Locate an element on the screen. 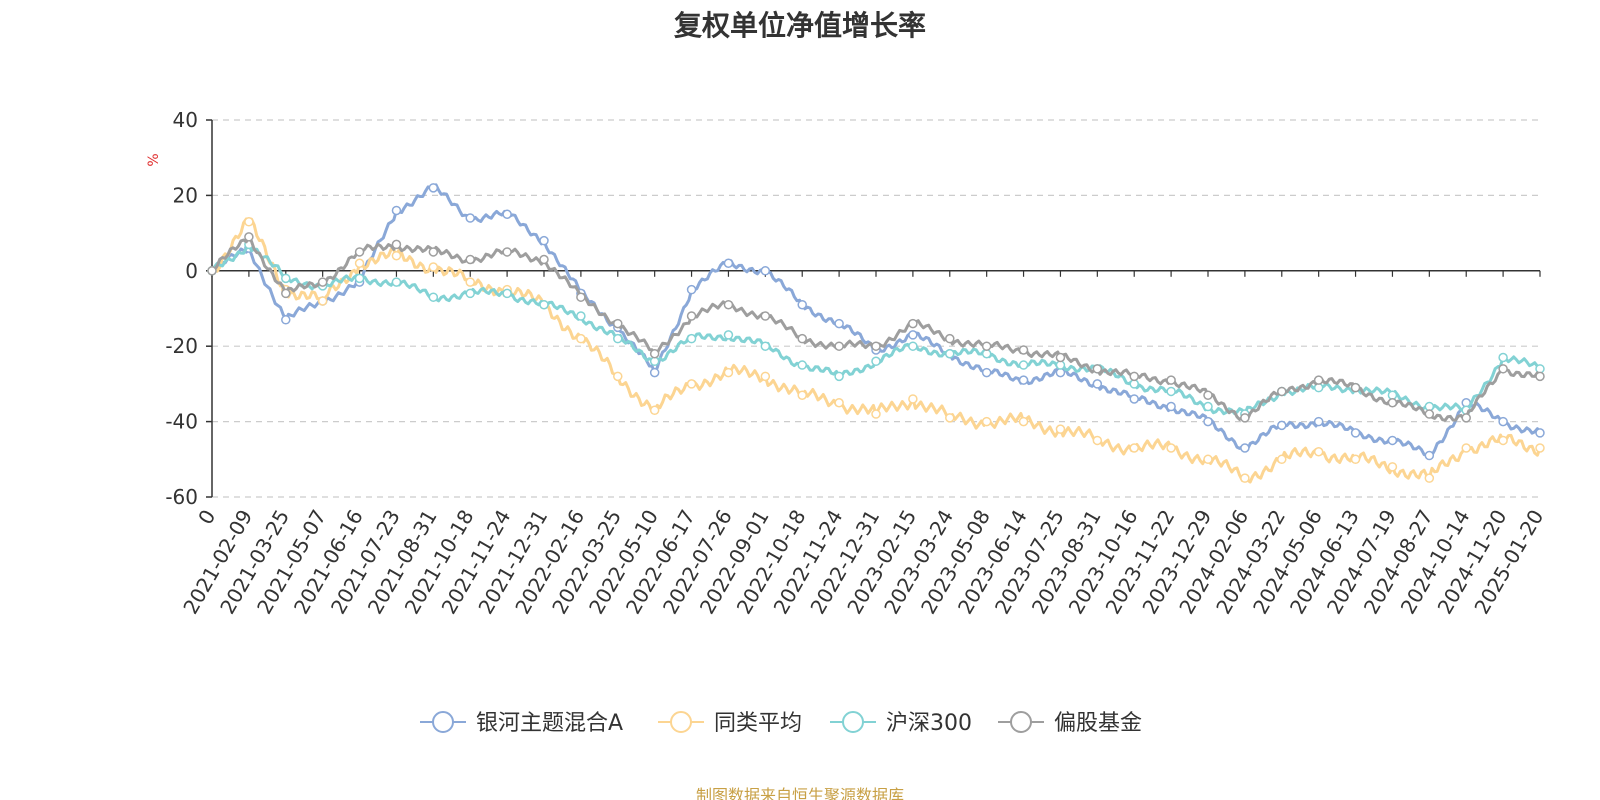 Image resolution: width=1600 pixels, height=800 pixels. legend-label: 沪深300 is located at coordinates (929, 723).